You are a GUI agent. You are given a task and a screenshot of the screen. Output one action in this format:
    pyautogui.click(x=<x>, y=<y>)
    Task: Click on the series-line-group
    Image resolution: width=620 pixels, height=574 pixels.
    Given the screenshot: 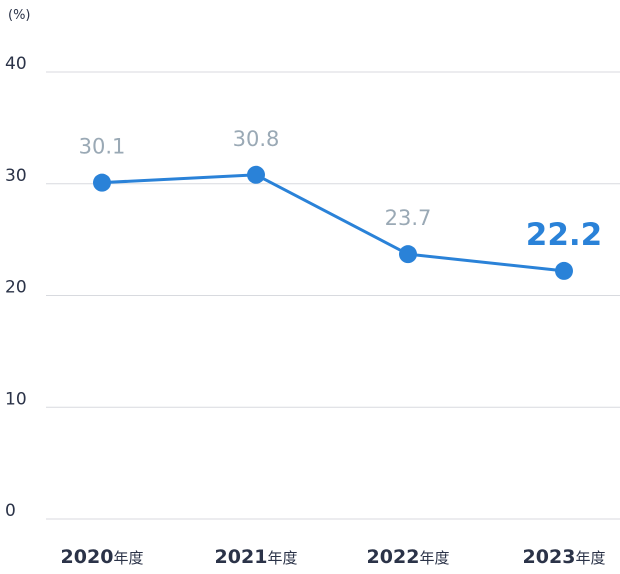 What is the action you would take?
    pyautogui.click(x=333, y=223)
    